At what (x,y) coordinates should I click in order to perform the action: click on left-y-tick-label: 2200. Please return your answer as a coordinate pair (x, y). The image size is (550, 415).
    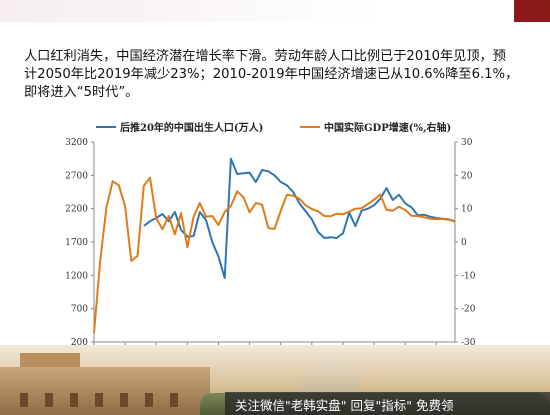
    Looking at the image, I should click on (76, 210).